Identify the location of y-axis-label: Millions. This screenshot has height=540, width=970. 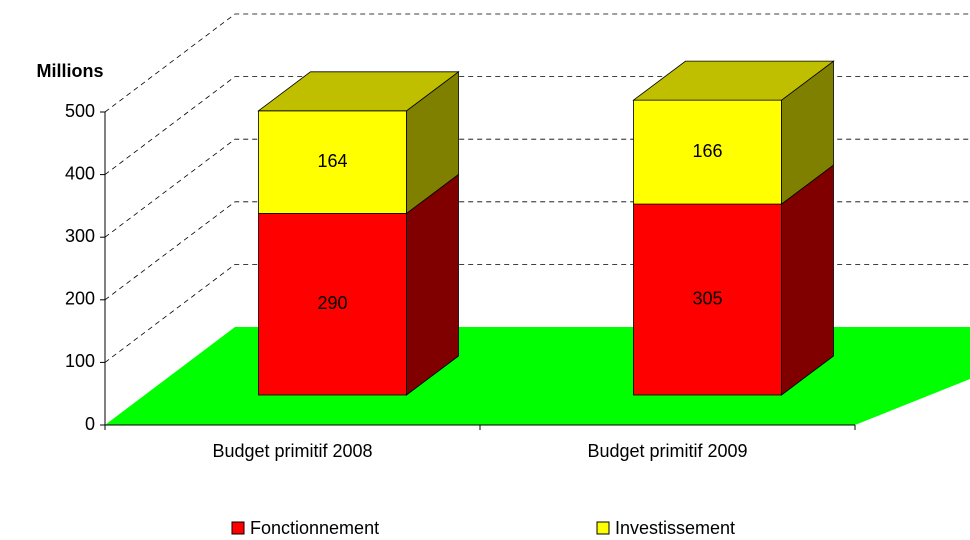
(70, 71).